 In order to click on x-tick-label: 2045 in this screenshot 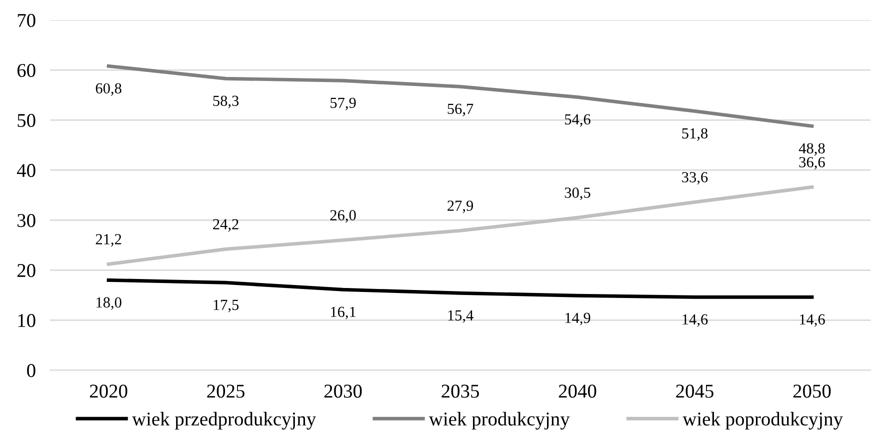, I will do `click(695, 391)`.